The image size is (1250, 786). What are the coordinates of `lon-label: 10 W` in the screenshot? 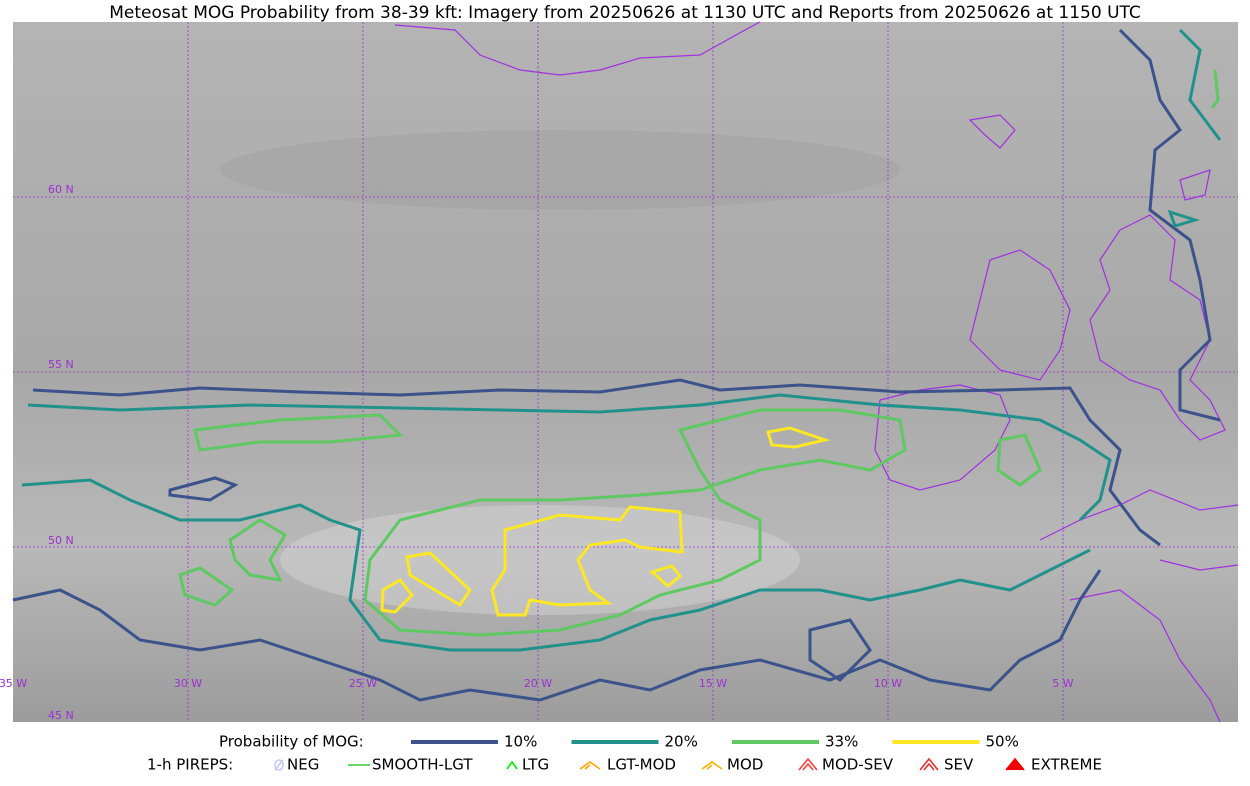 It's located at (888, 683).